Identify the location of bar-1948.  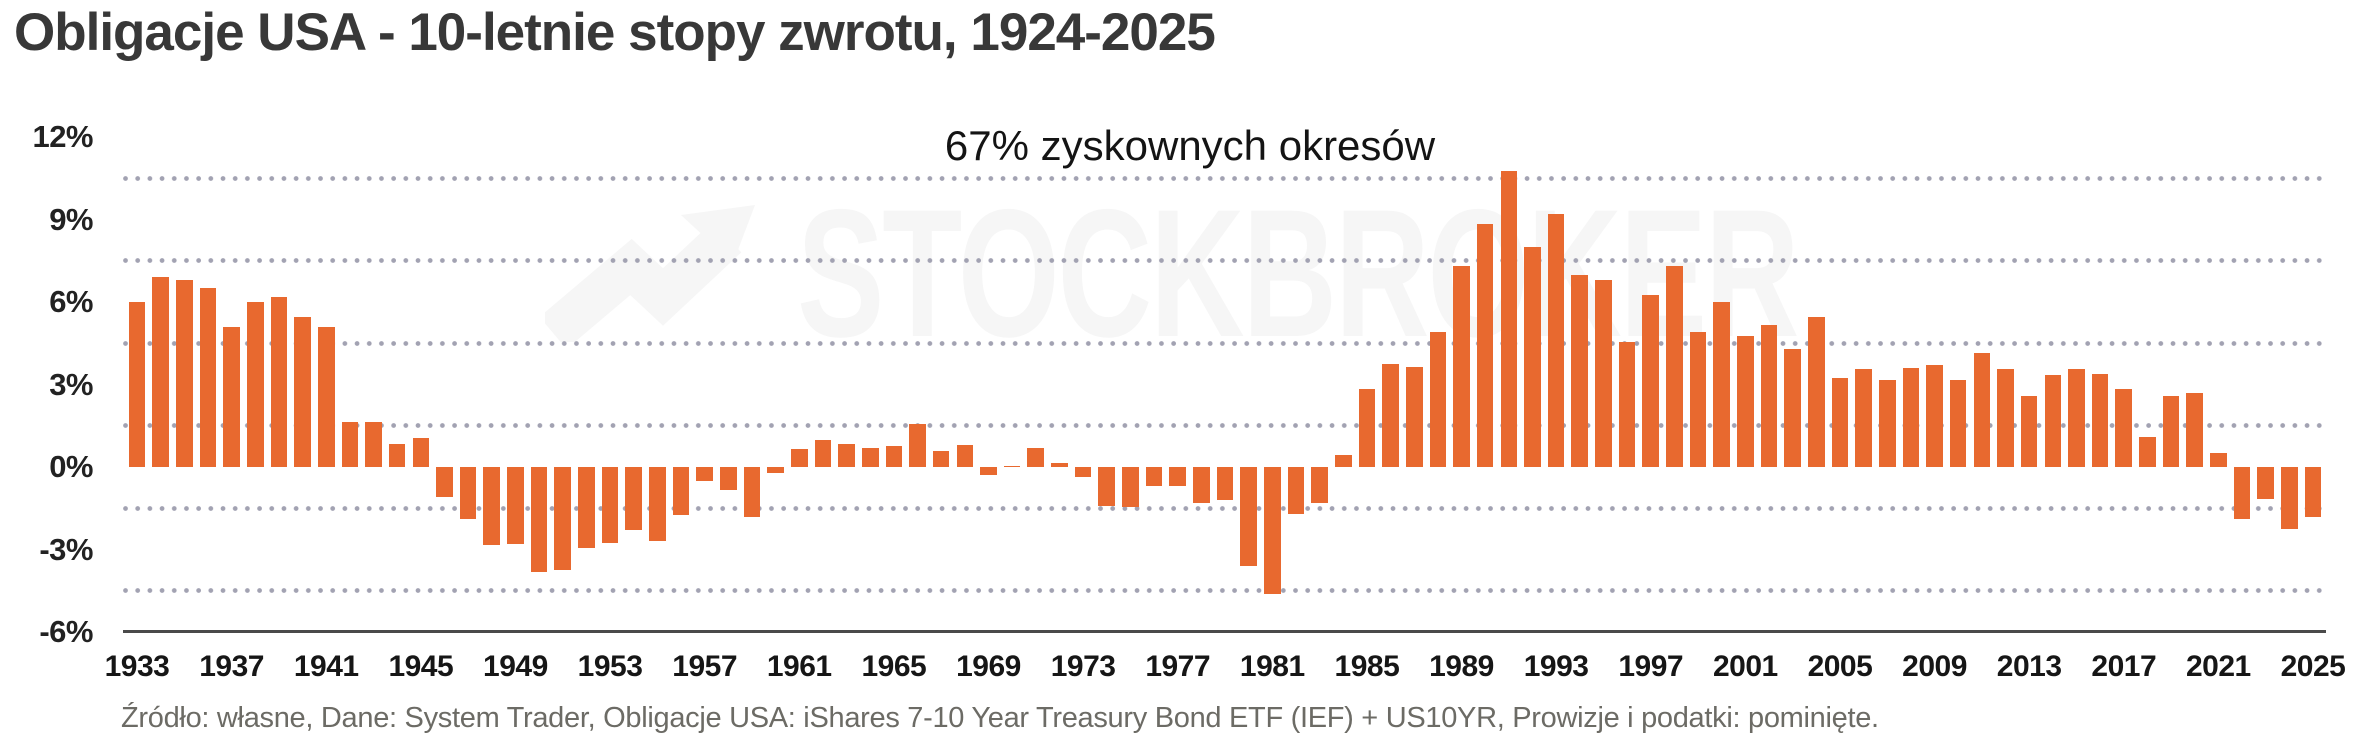
(492, 506).